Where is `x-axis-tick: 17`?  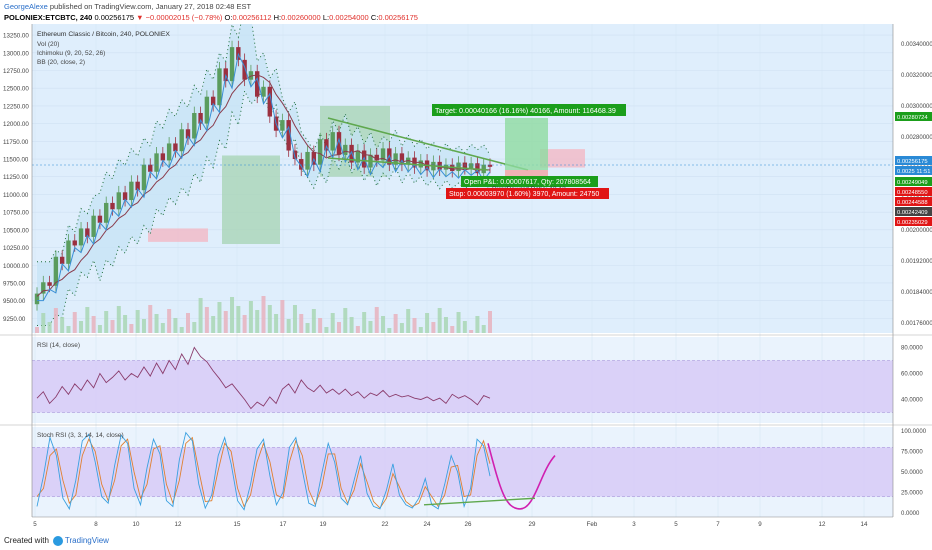 x-axis-tick: 17 is located at coordinates (283, 524).